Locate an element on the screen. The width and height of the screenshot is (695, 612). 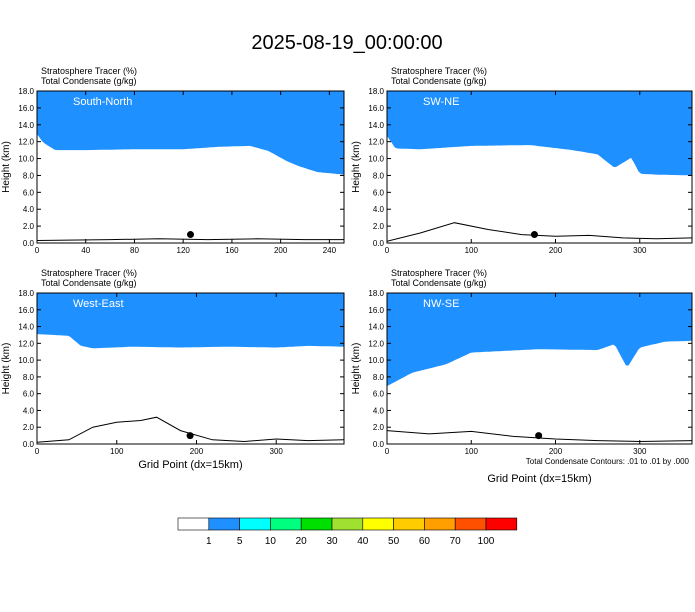
colorbar-label: 70 is located at coordinates (456, 541).